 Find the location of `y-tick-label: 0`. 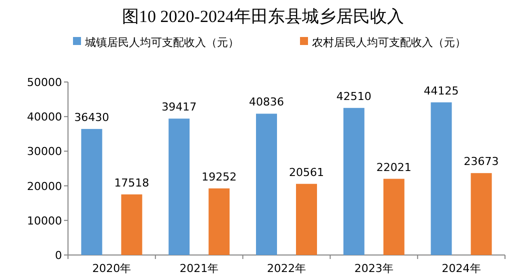

y-tick-label: 0 is located at coordinates (58, 255).